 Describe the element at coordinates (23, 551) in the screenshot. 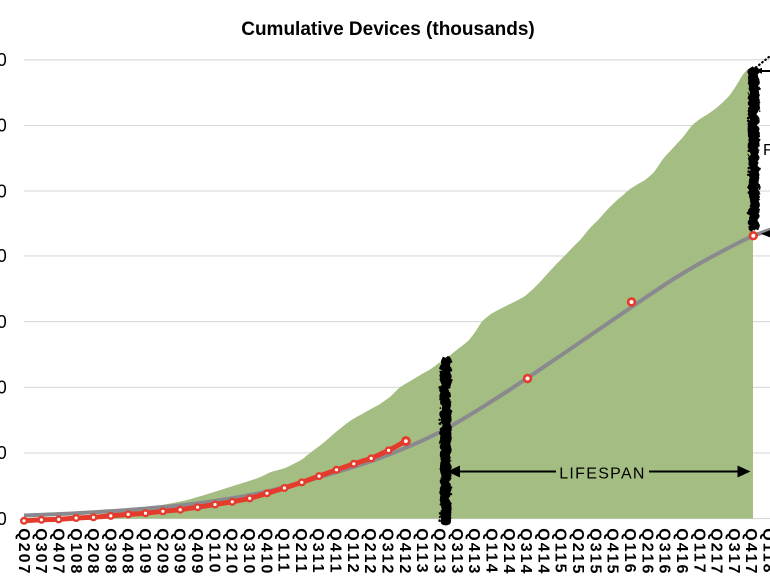

I see `svg-text: Q207` at that location.